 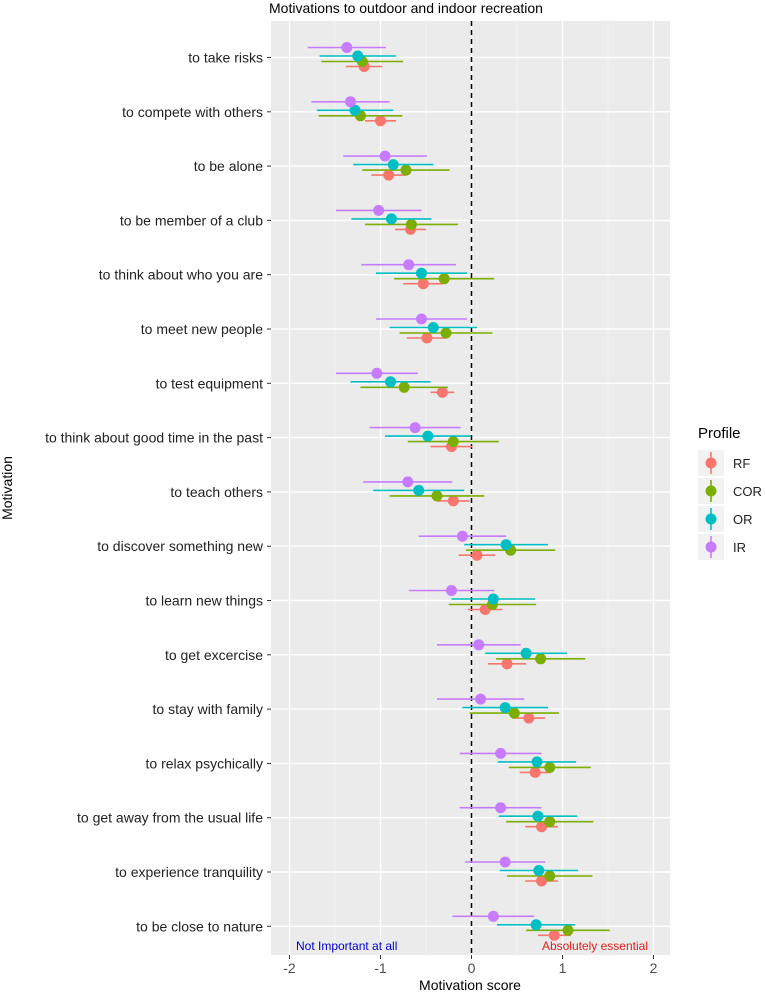 I want to click on y-tick-label: to experience tranquility, so click(x=189, y=872).